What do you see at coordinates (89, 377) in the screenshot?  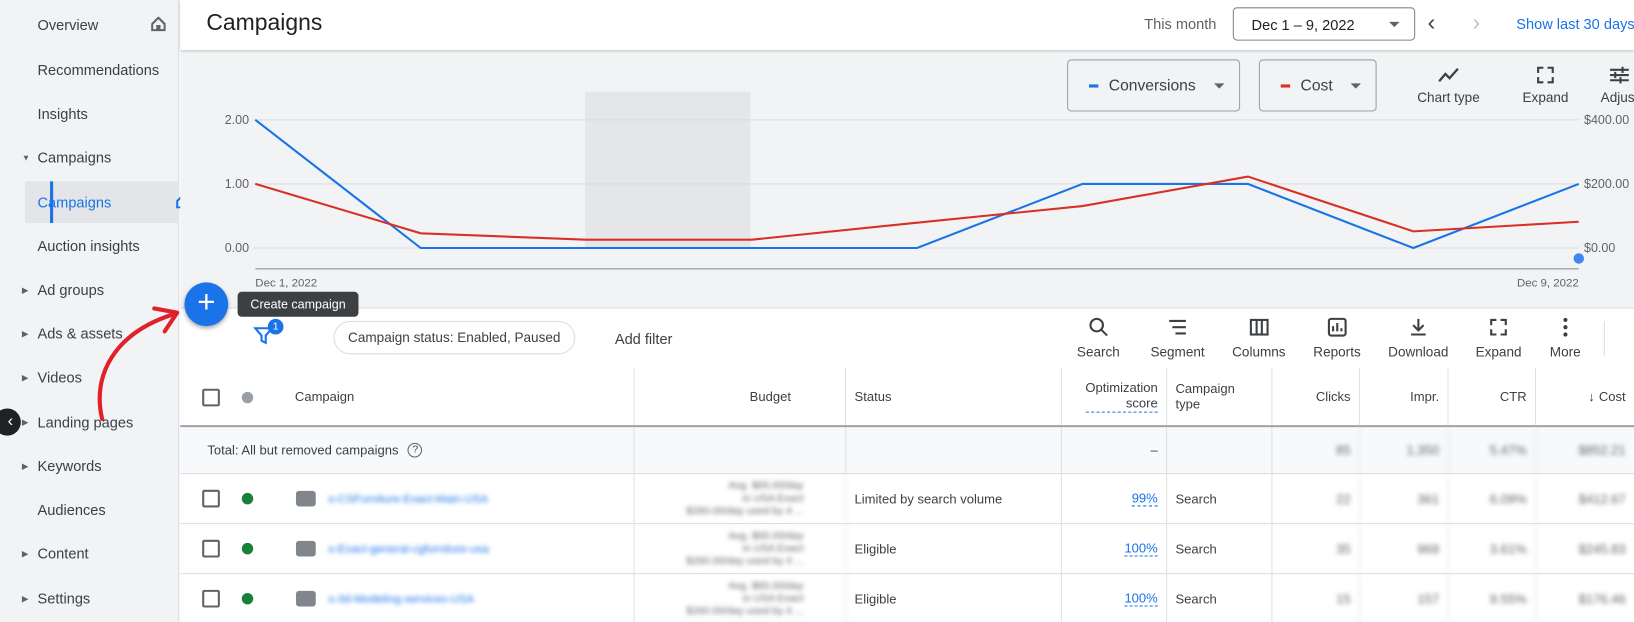 I see `sidebar-item-videos: ▶ Videos` at bounding box center [89, 377].